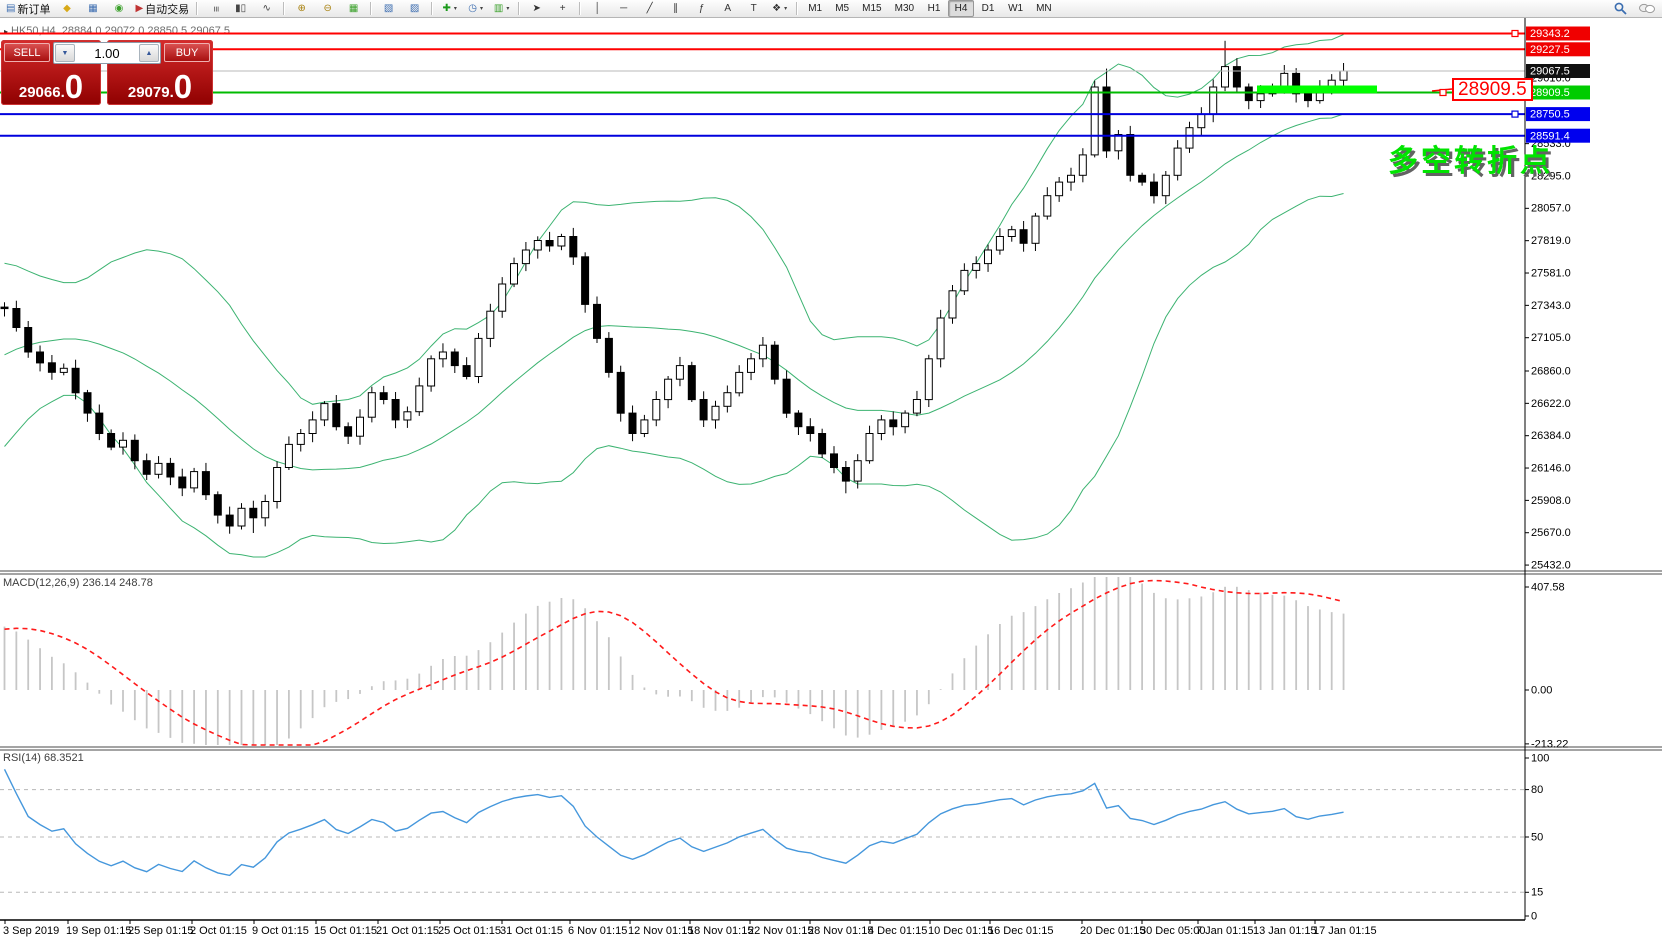  What do you see at coordinates (1020, 931) in the screenshot?
I see `svg-text: 16 Dec 01:15` at bounding box center [1020, 931].